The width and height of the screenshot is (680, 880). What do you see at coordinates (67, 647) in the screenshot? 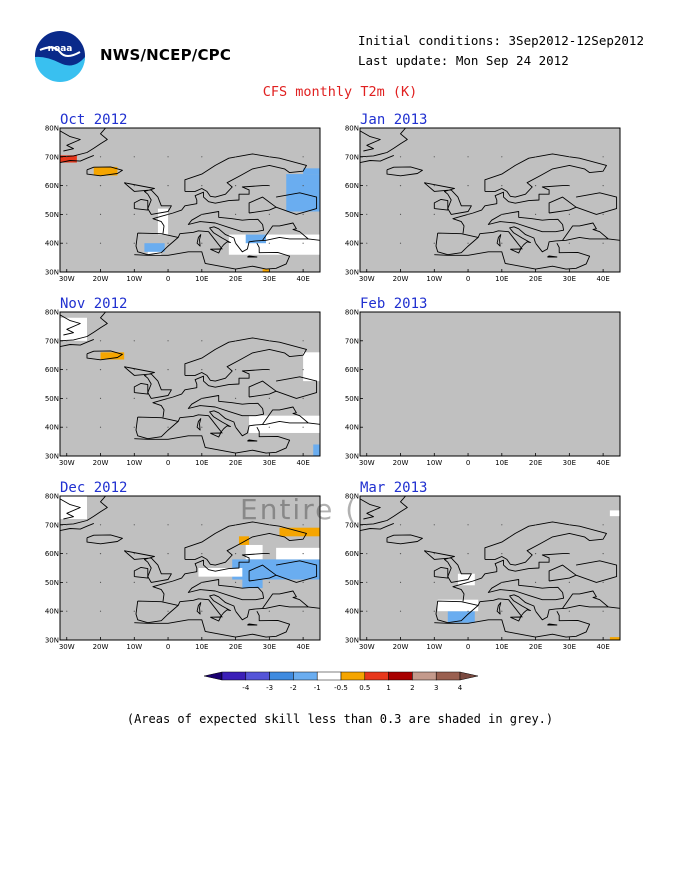
I see `lon-tick-label: 30W` at bounding box center [67, 647].